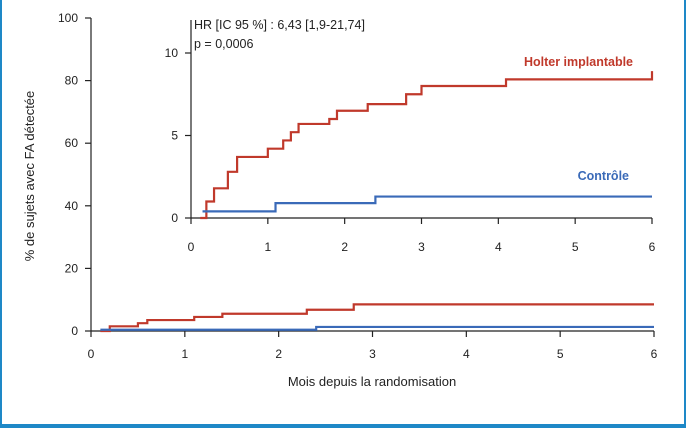 This screenshot has height=430, width=686. I want to click on inset-x-tick-label: 2, so click(344, 247).